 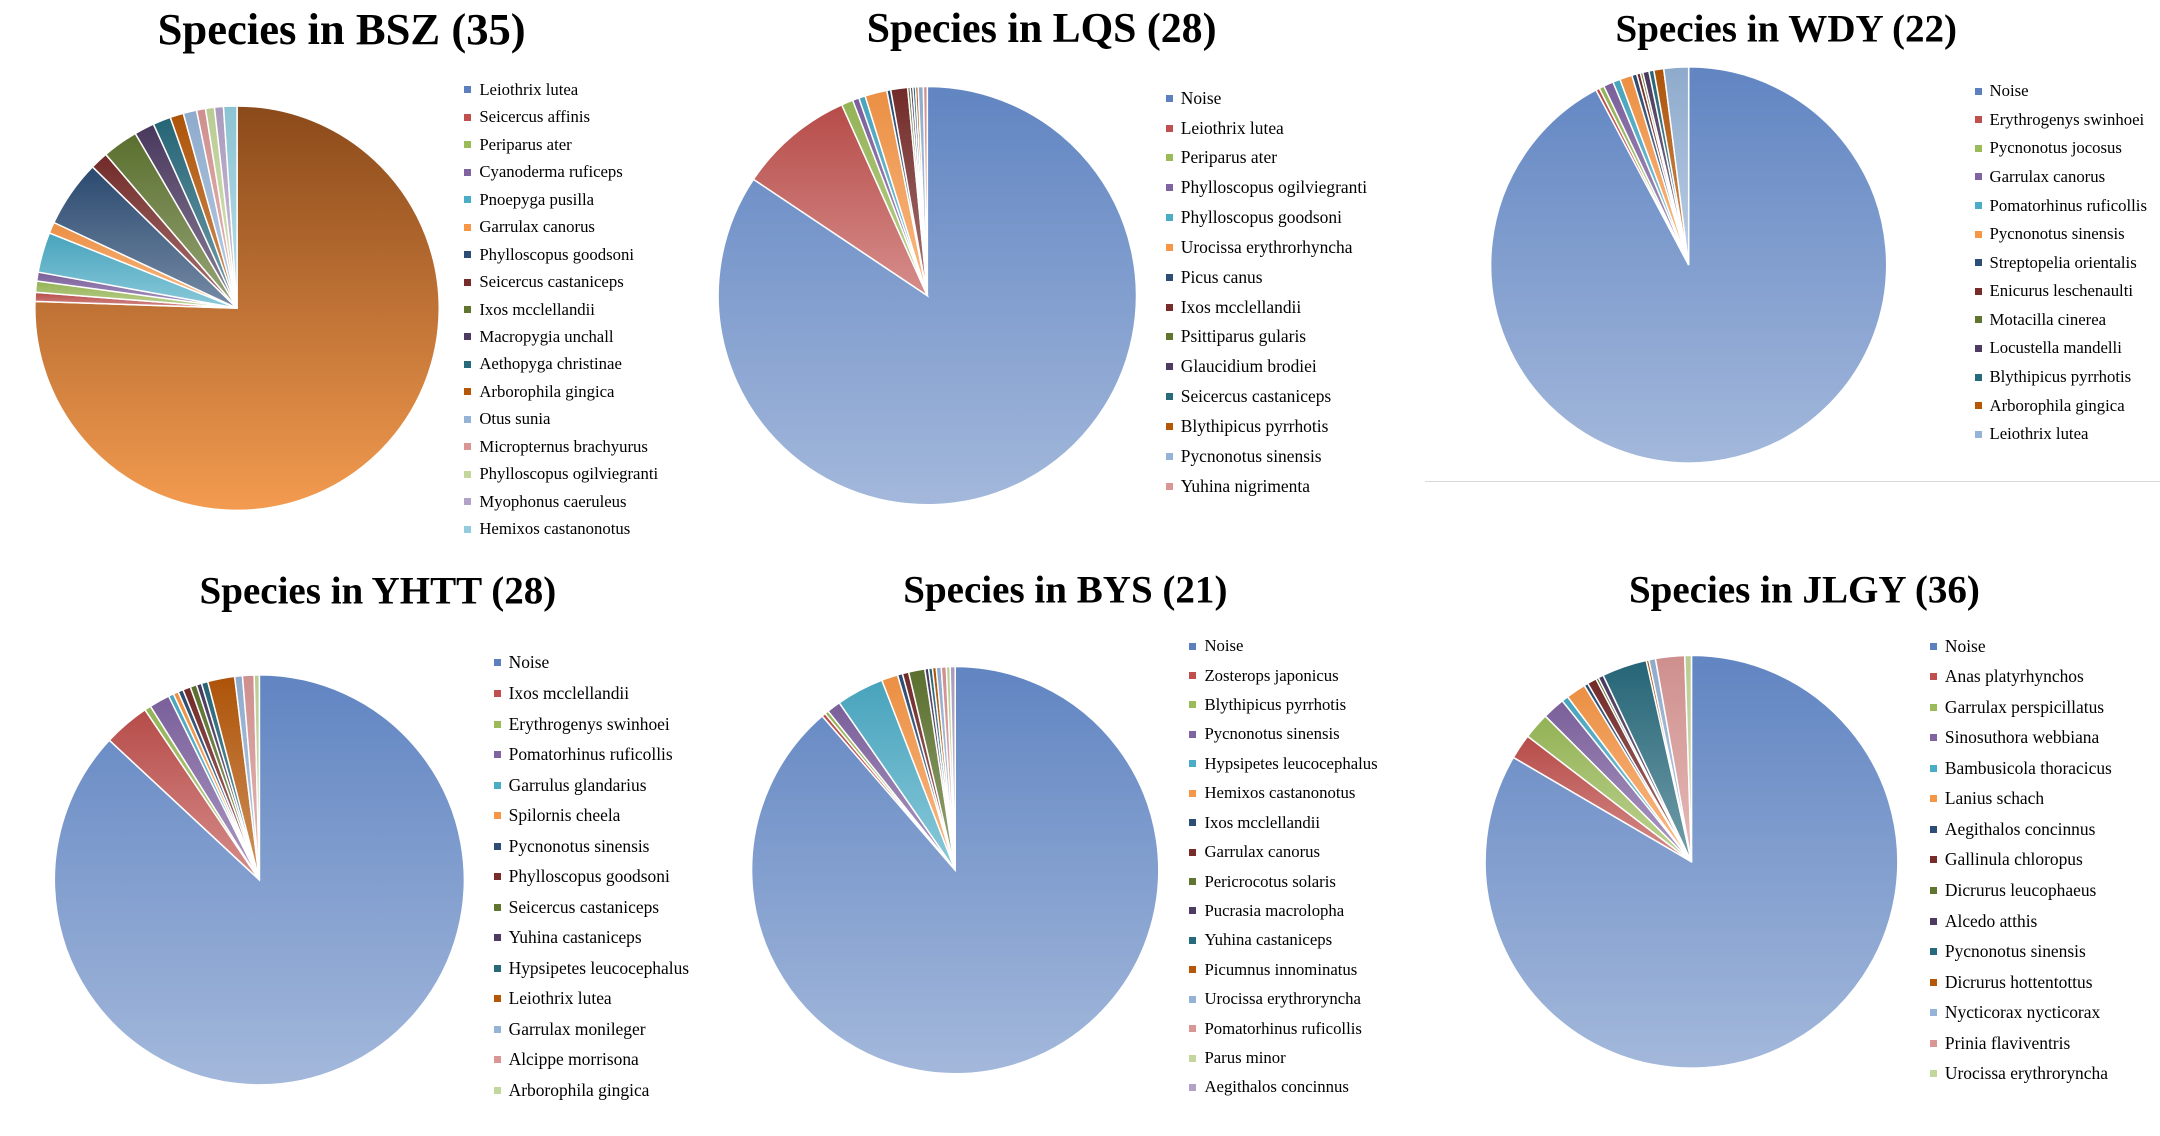 I want to click on legend-item: Alcedo atthis, so click(x=1983, y=921).